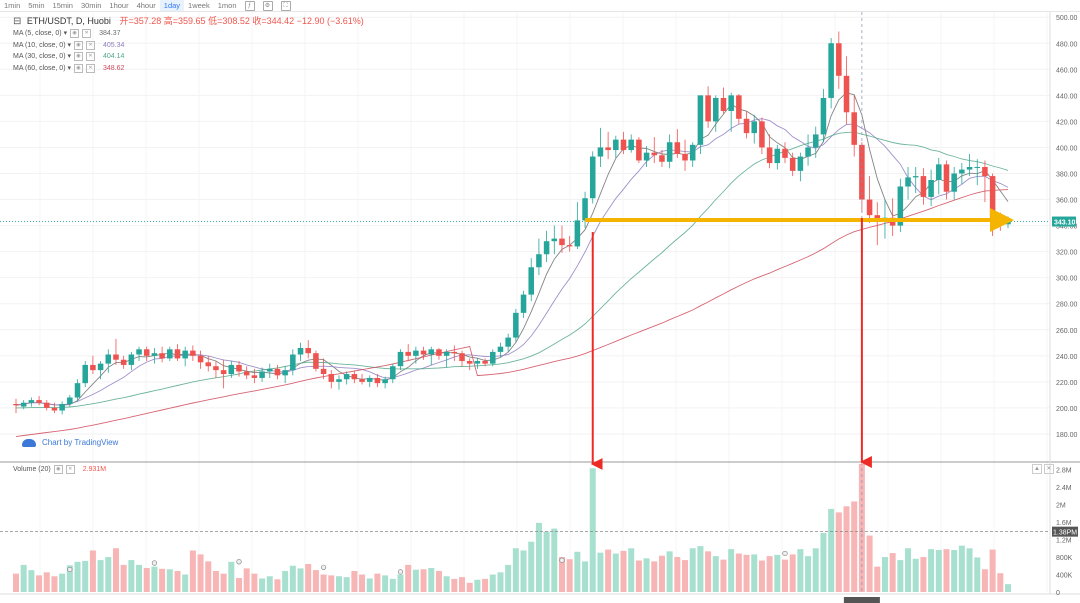 The height and width of the screenshot is (603, 1080). Describe the element at coordinates (36, 5) in the screenshot. I see `timeframe-5min: 5min` at that location.